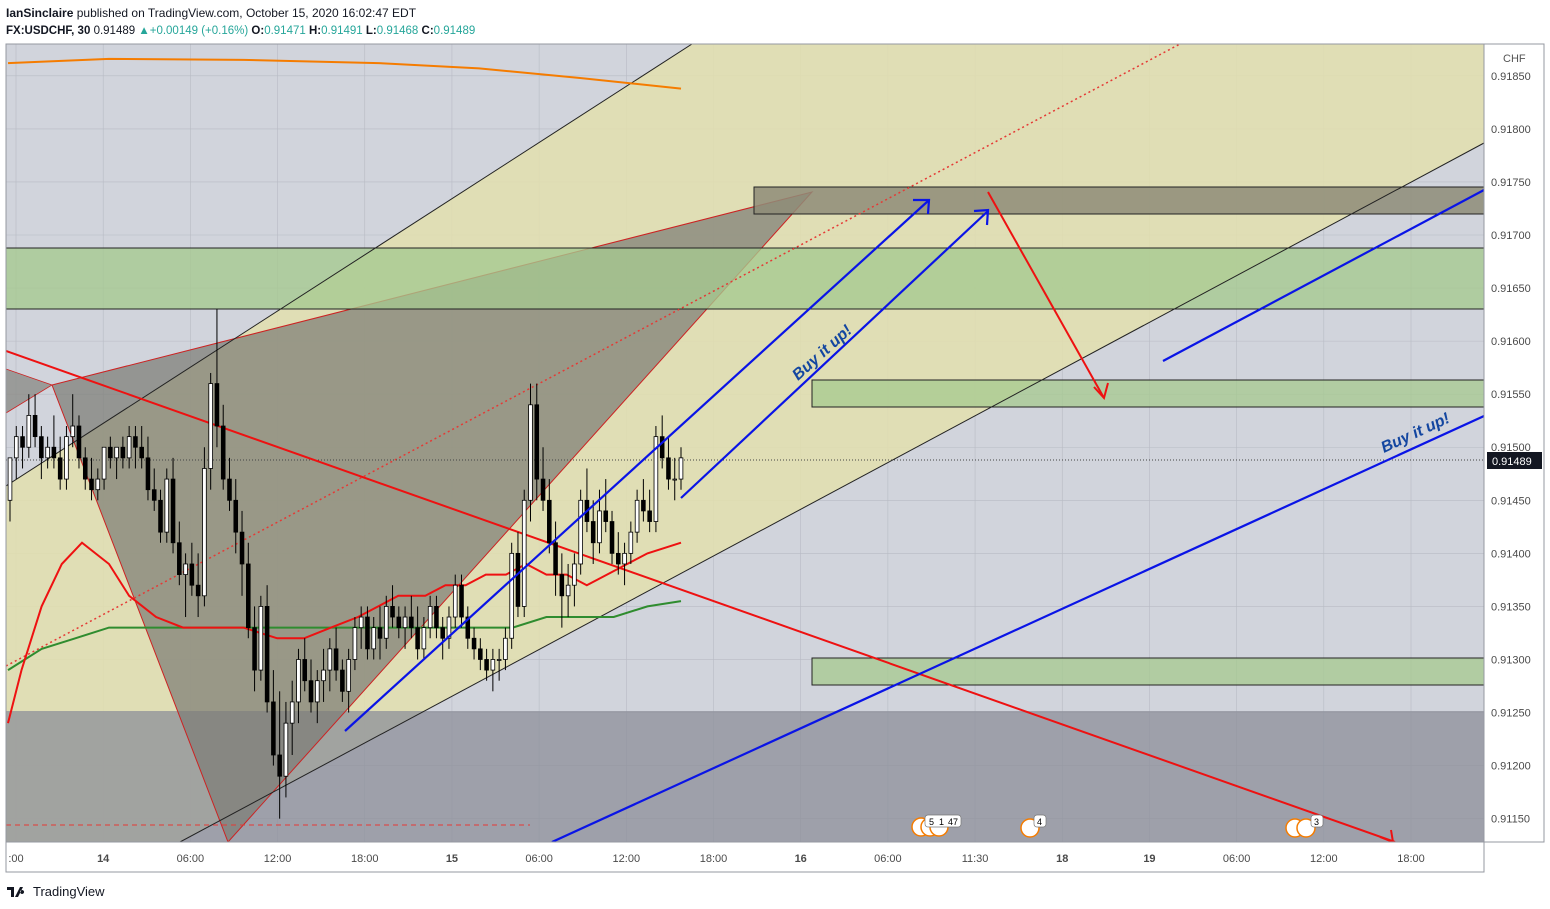  I want to click on price-axis, so click(1514, 443).